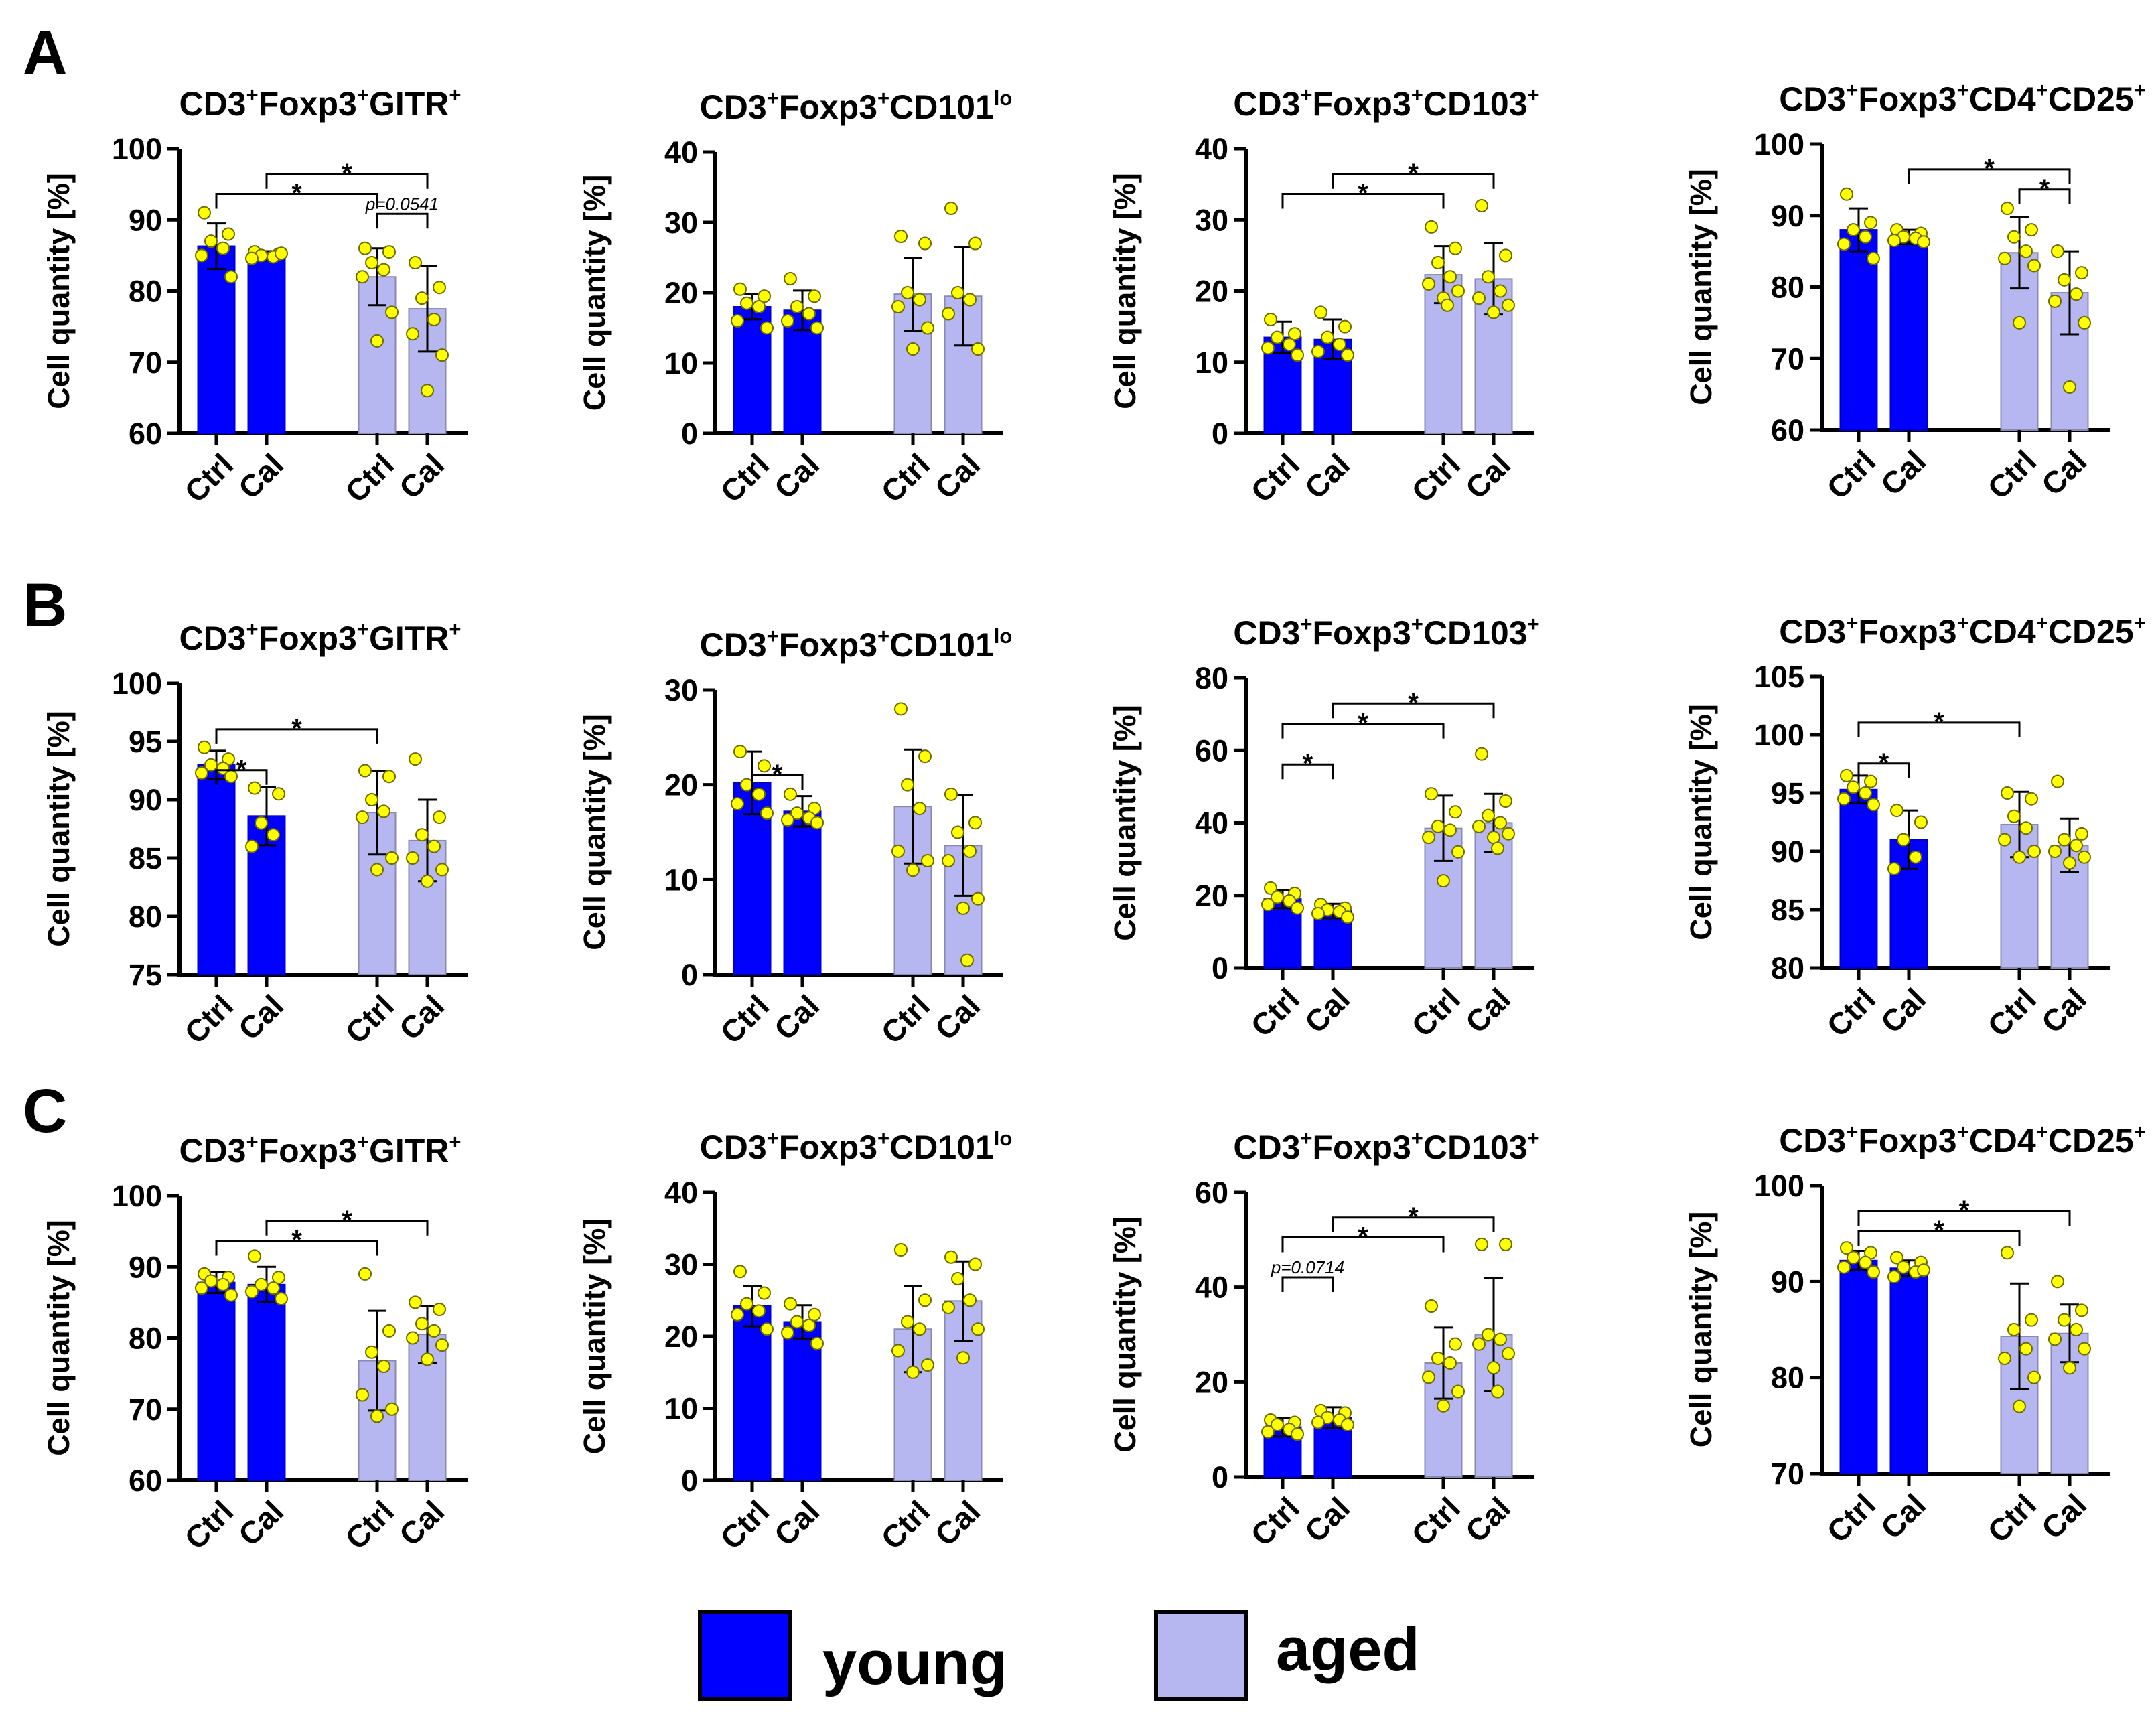  I want to click on panel-label-b: B, so click(45, 605).